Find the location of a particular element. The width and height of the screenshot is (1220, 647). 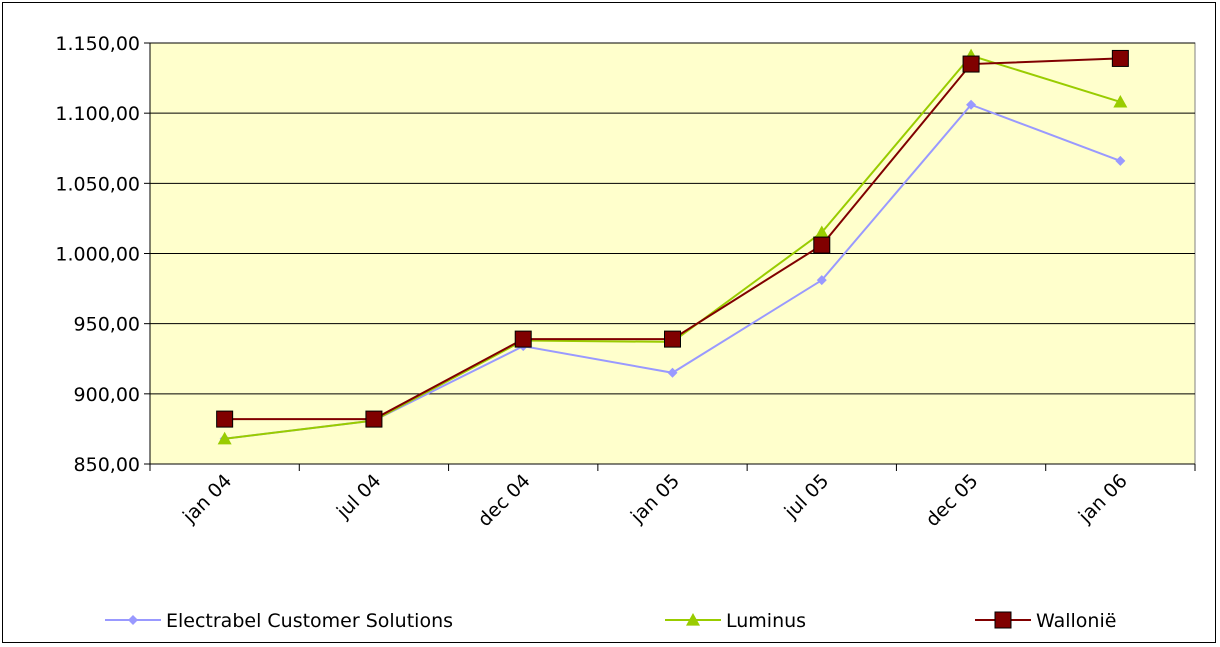

legend-item: Wallonië is located at coordinates (1045, 621).